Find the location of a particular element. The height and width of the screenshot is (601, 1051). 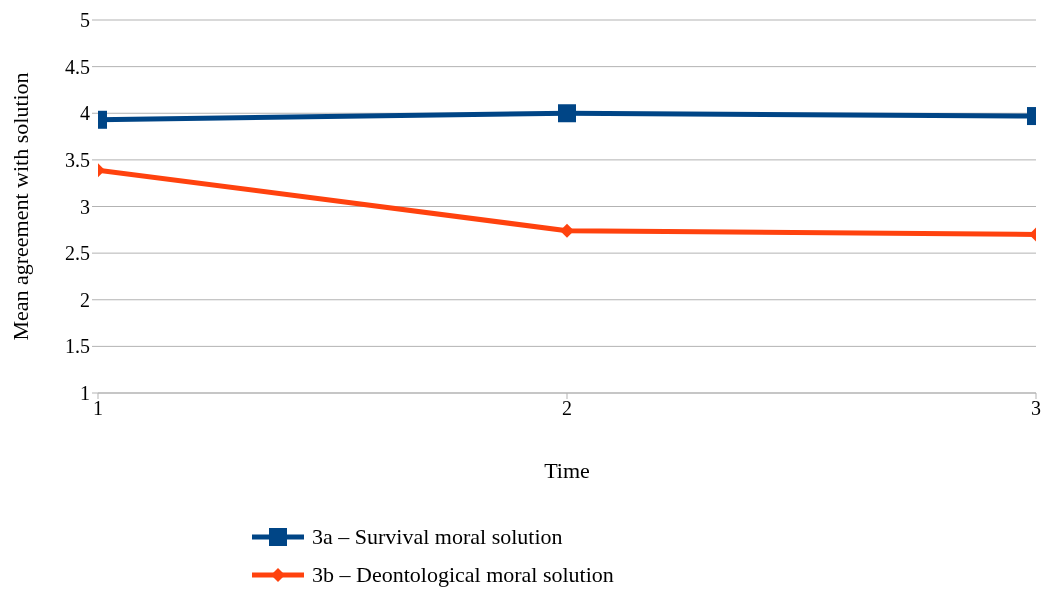

y-axis-title: Mean agreement with solution is located at coordinates (20, 206).